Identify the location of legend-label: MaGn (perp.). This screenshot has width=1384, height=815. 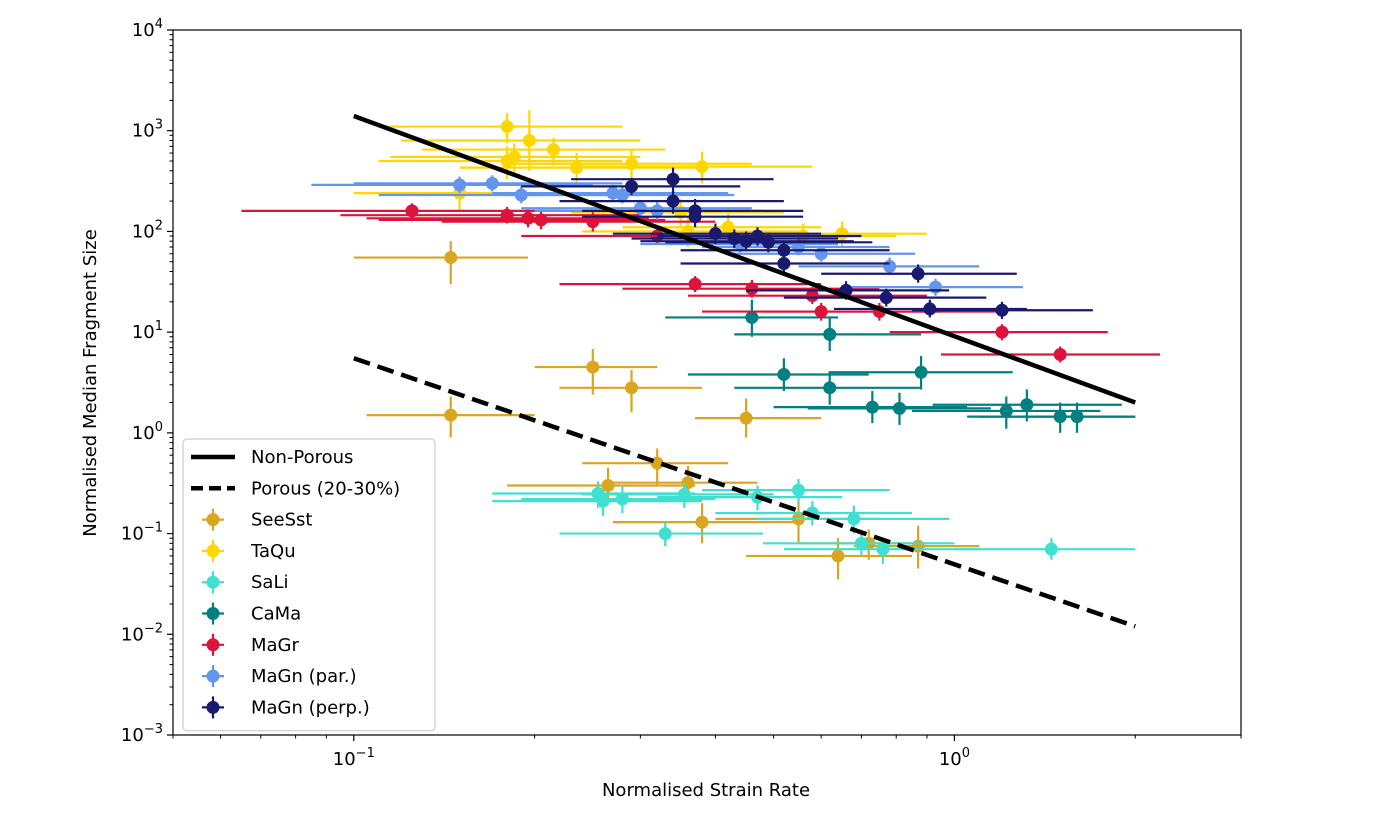
(310, 707).